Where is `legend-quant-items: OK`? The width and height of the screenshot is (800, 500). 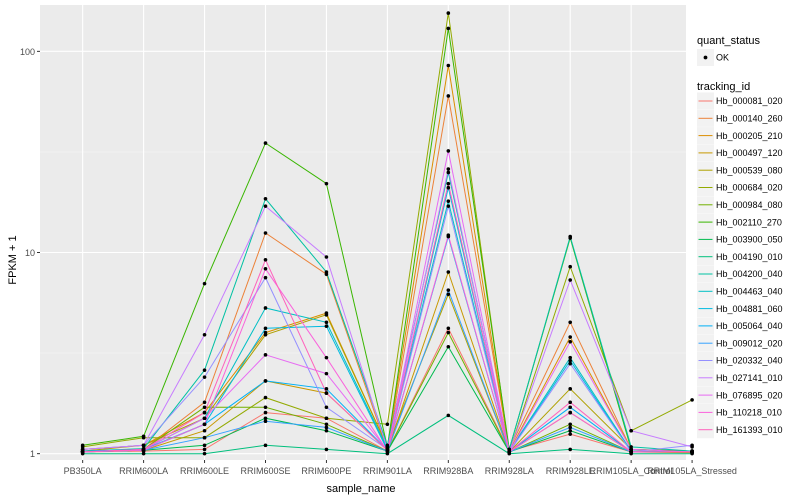
legend-quant-items: OK is located at coordinates (713, 57).